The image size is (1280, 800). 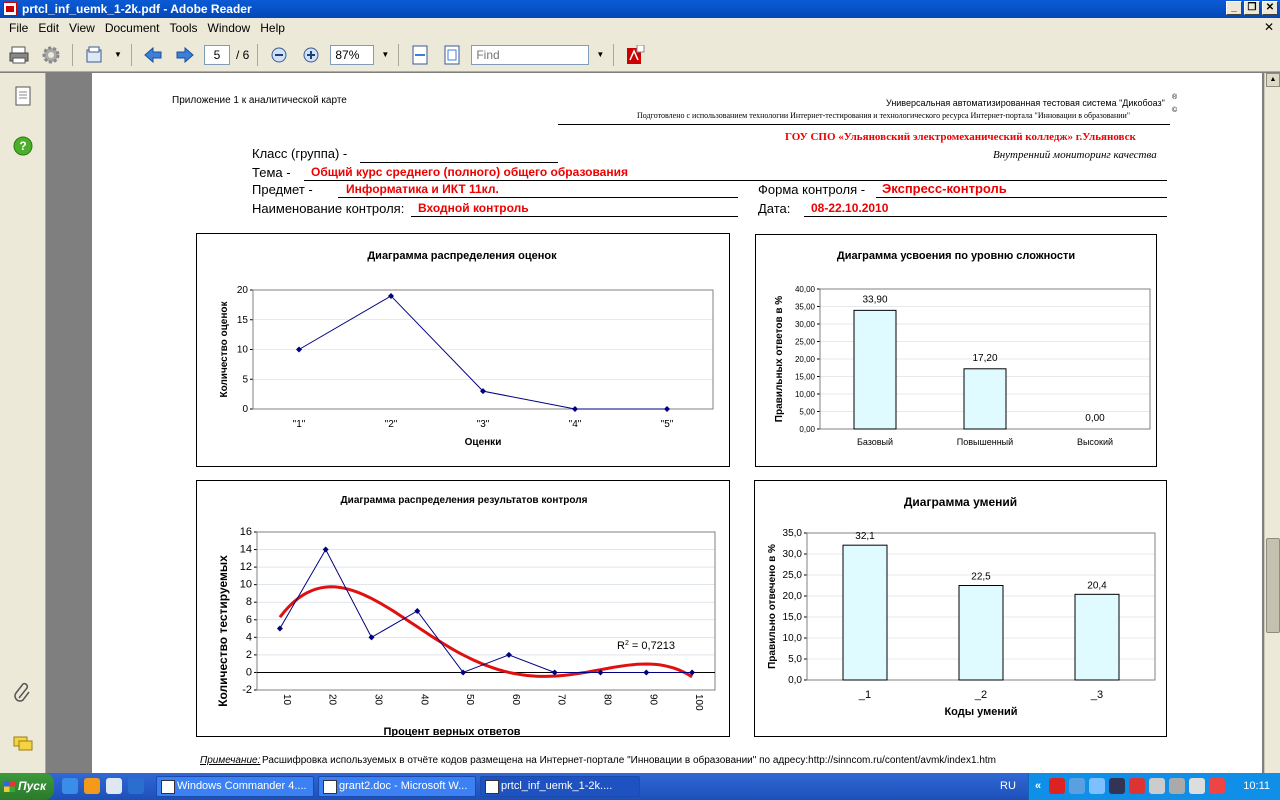 What do you see at coordinates (136, 786) in the screenshot?
I see `messenger-quicklaunch-icon` at bounding box center [136, 786].